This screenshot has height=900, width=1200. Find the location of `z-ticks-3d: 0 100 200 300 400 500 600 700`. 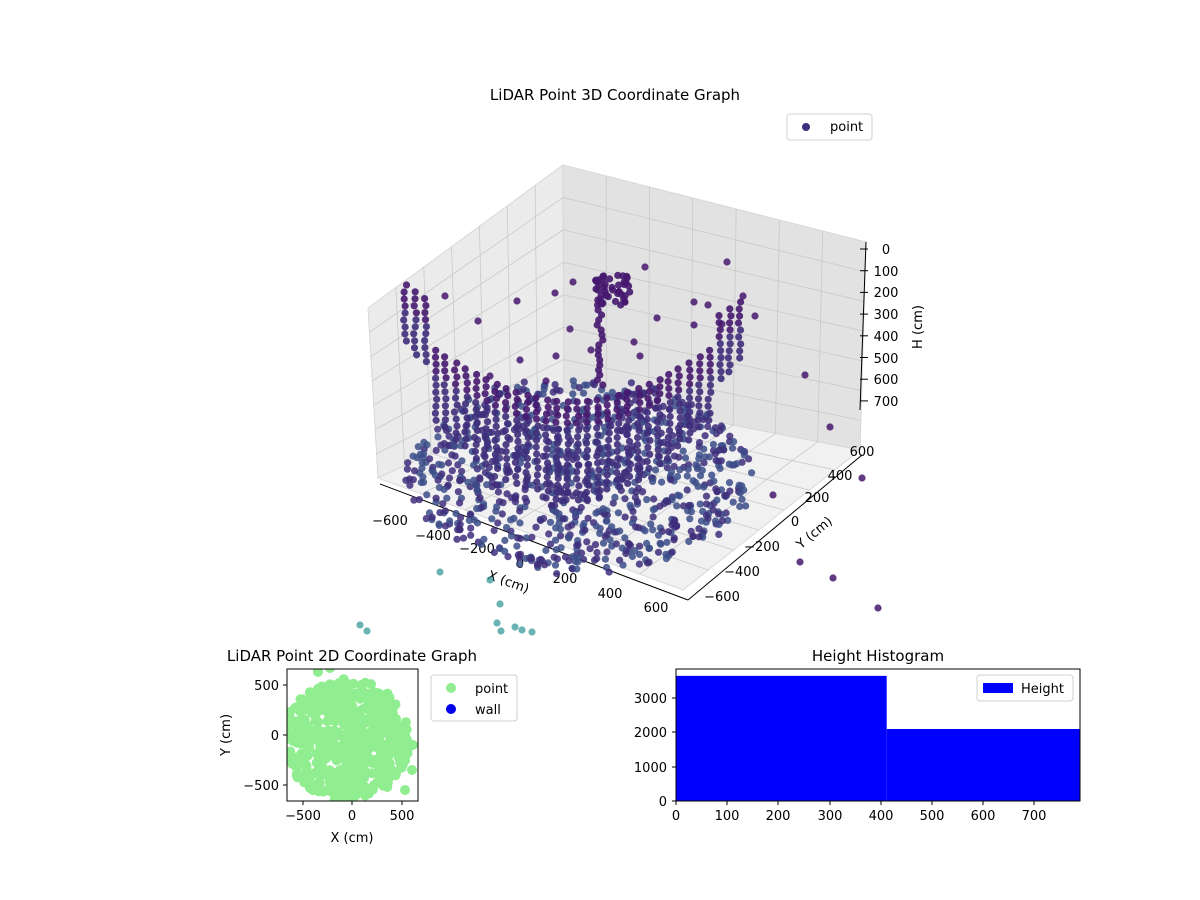

z-ticks-3d: 0 100 200 300 400 500 600 700 is located at coordinates (886, 326).